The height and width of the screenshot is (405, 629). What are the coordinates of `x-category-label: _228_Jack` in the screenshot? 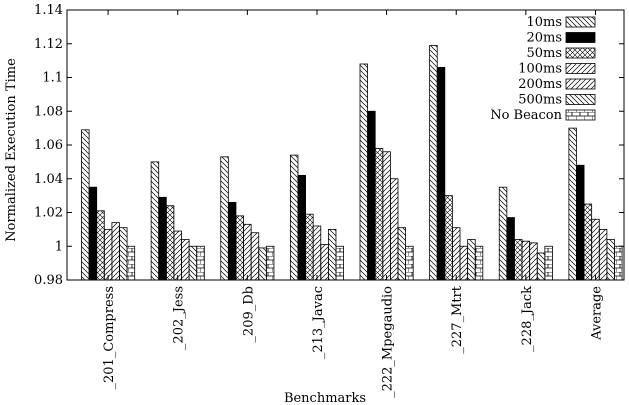 It's located at (527, 319).